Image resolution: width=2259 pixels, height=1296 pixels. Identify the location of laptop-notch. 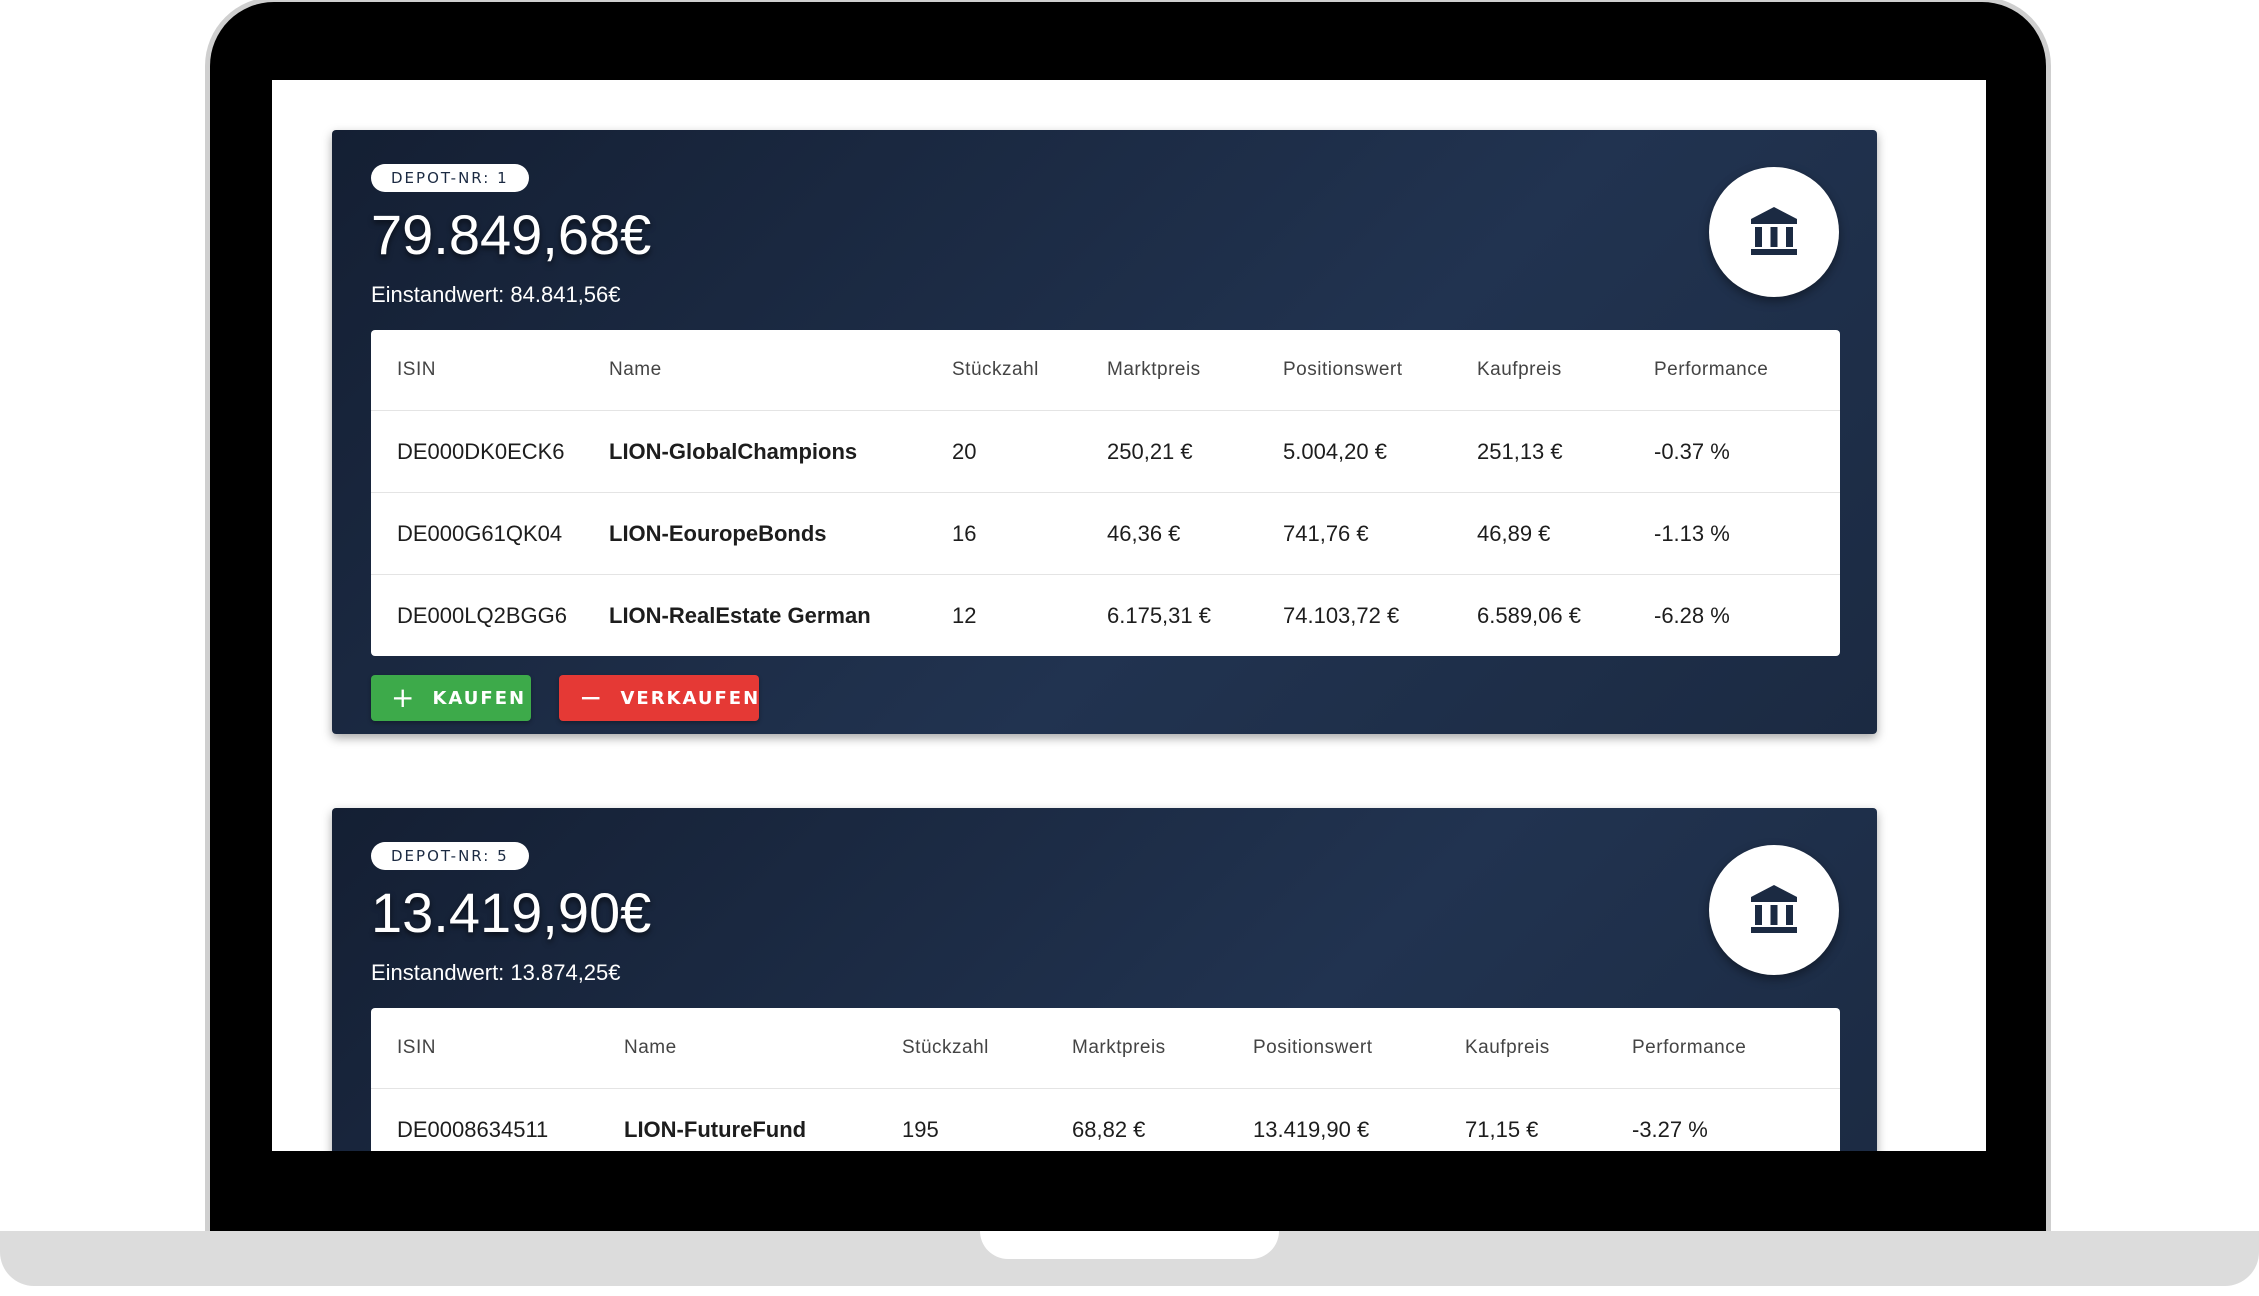
(1129, 1245).